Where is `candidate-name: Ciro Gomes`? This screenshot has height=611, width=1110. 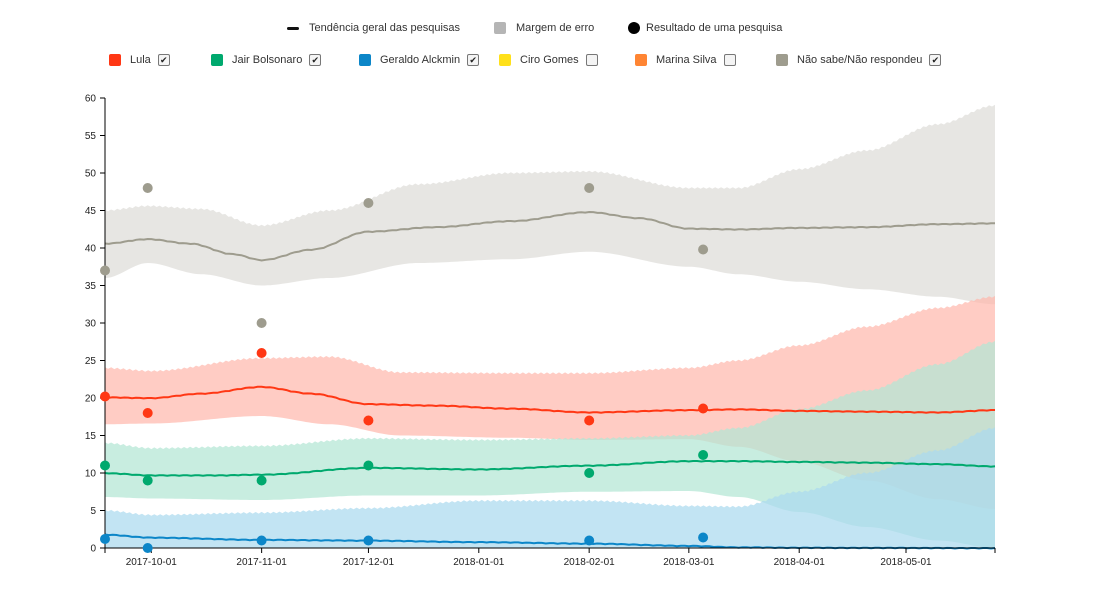
candidate-name: Ciro Gomes is located at coordinates (549, 60).